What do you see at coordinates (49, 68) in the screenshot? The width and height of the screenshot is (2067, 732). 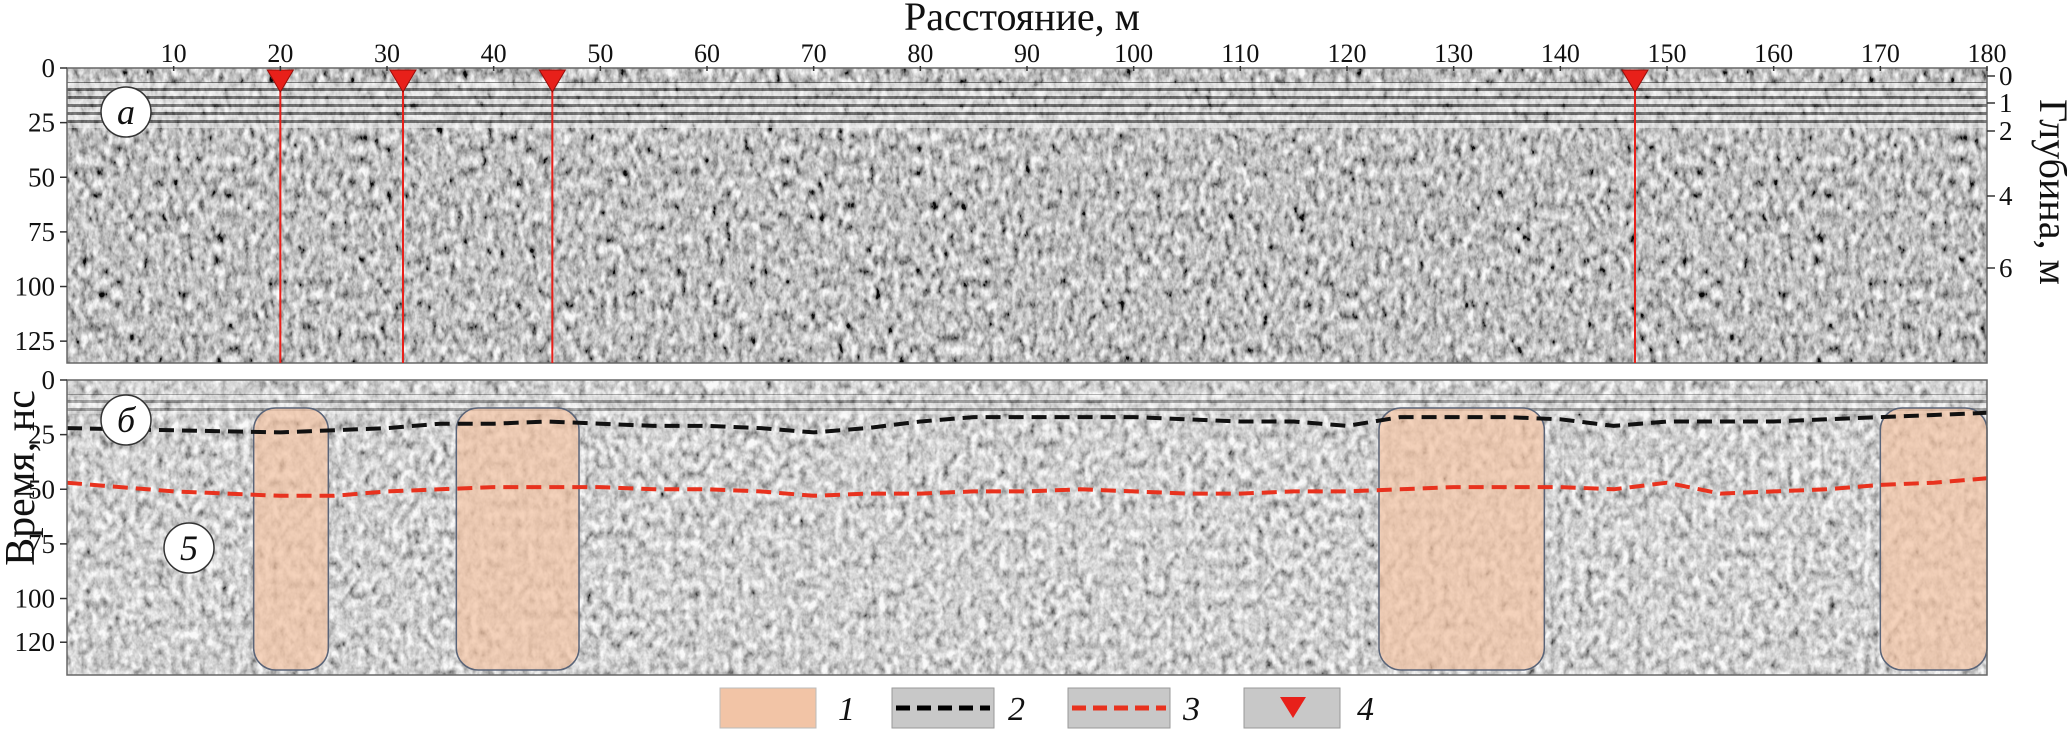 I see `panel-a-time-tick-label: 0` at bounding box center [49, 68].